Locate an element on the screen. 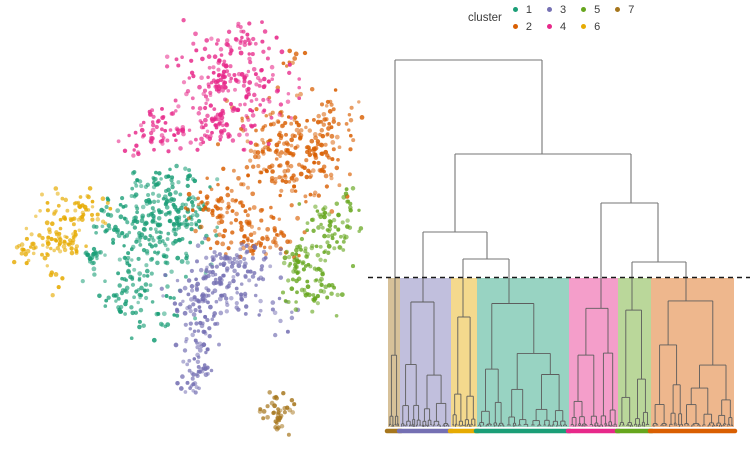 This screenshot has height=450, width=750. legend-item-label: 4 is located at coordinates (563, 26).